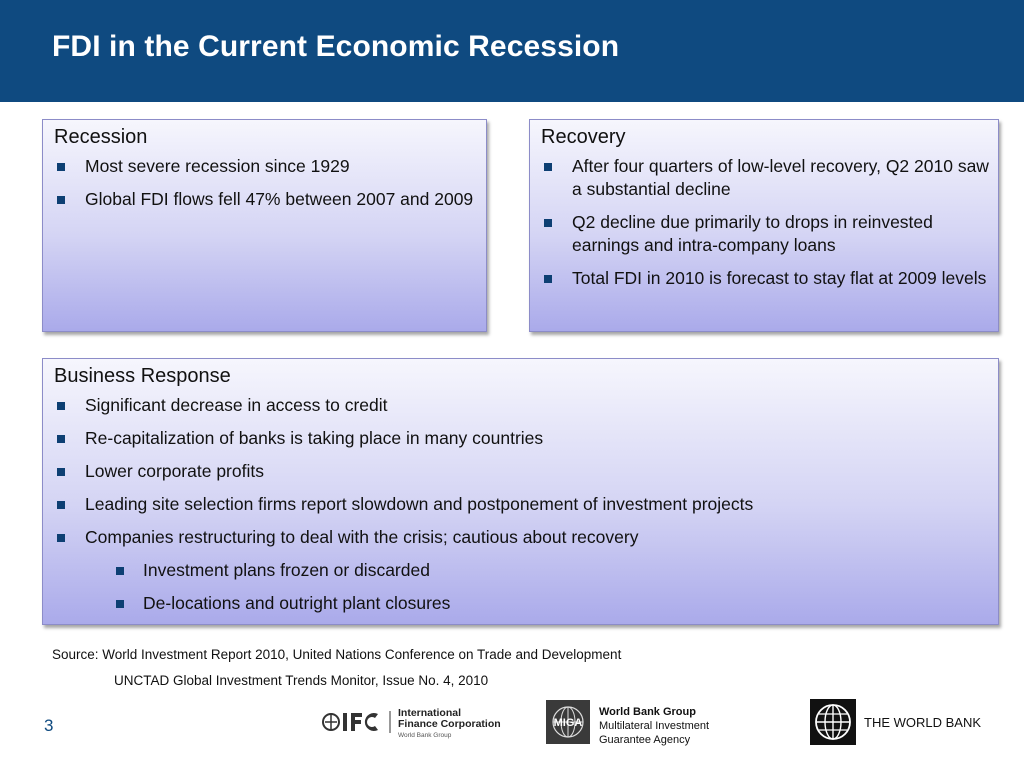 This screenshot has width=1024, height=768. I want to click on sub-list-item: De-locations and outright plant closures, so click(522, 603).